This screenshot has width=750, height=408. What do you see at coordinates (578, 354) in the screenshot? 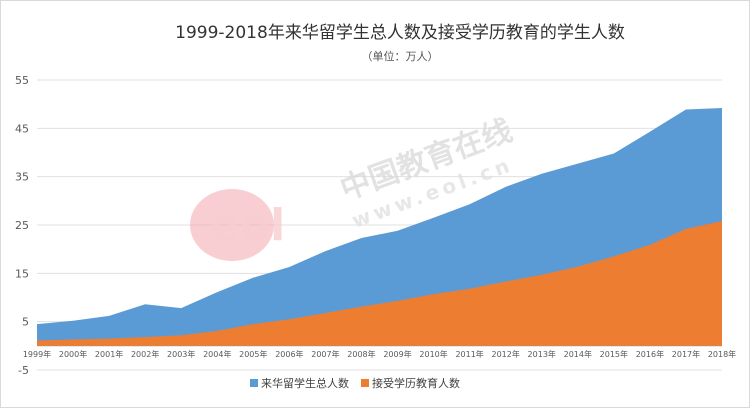
I see `x-tick-label: 2014年` at bounding box center [578, 354].